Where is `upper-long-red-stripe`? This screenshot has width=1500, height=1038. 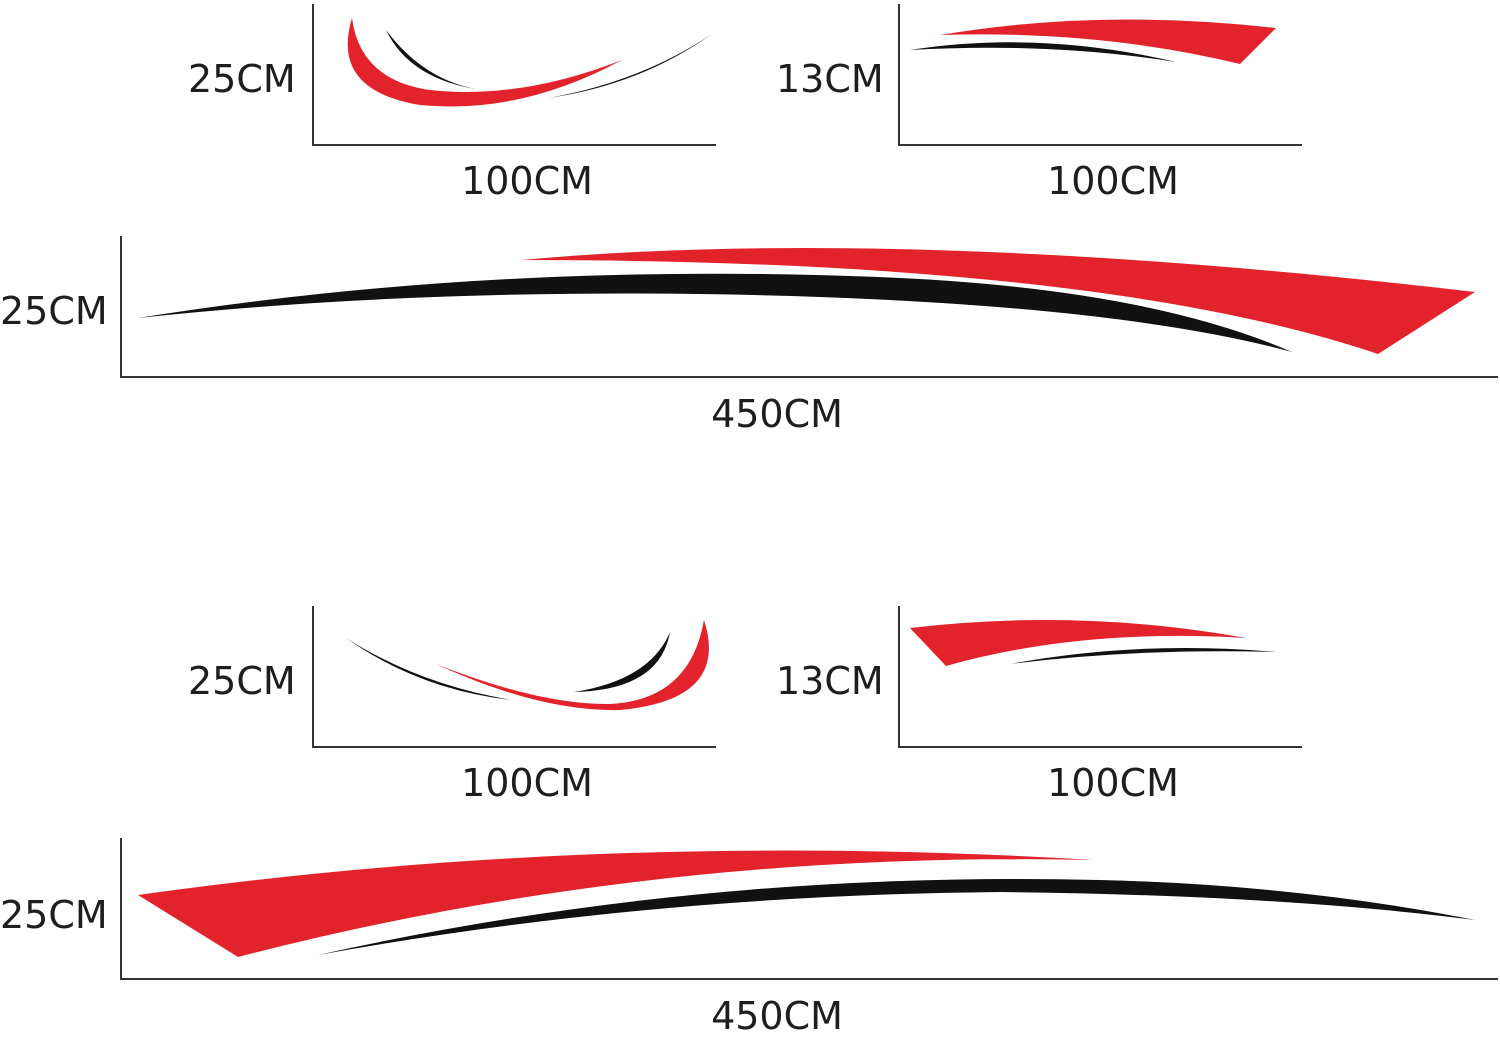
upper-long-red-stripe is located at coordinates (998, 300).